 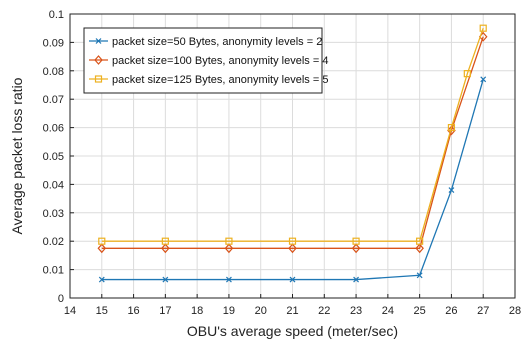 I want to click on y-tick-label: 0.03, so click(x=53, y=214).